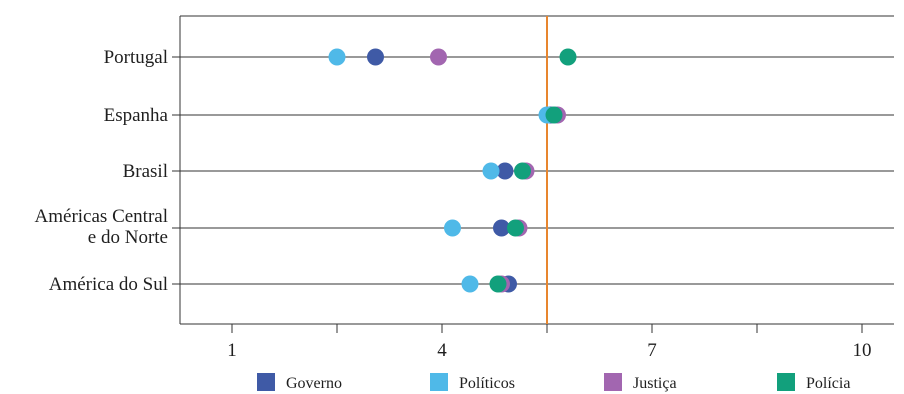  I want to click on x-tick-label: 7, so click(652, 350).